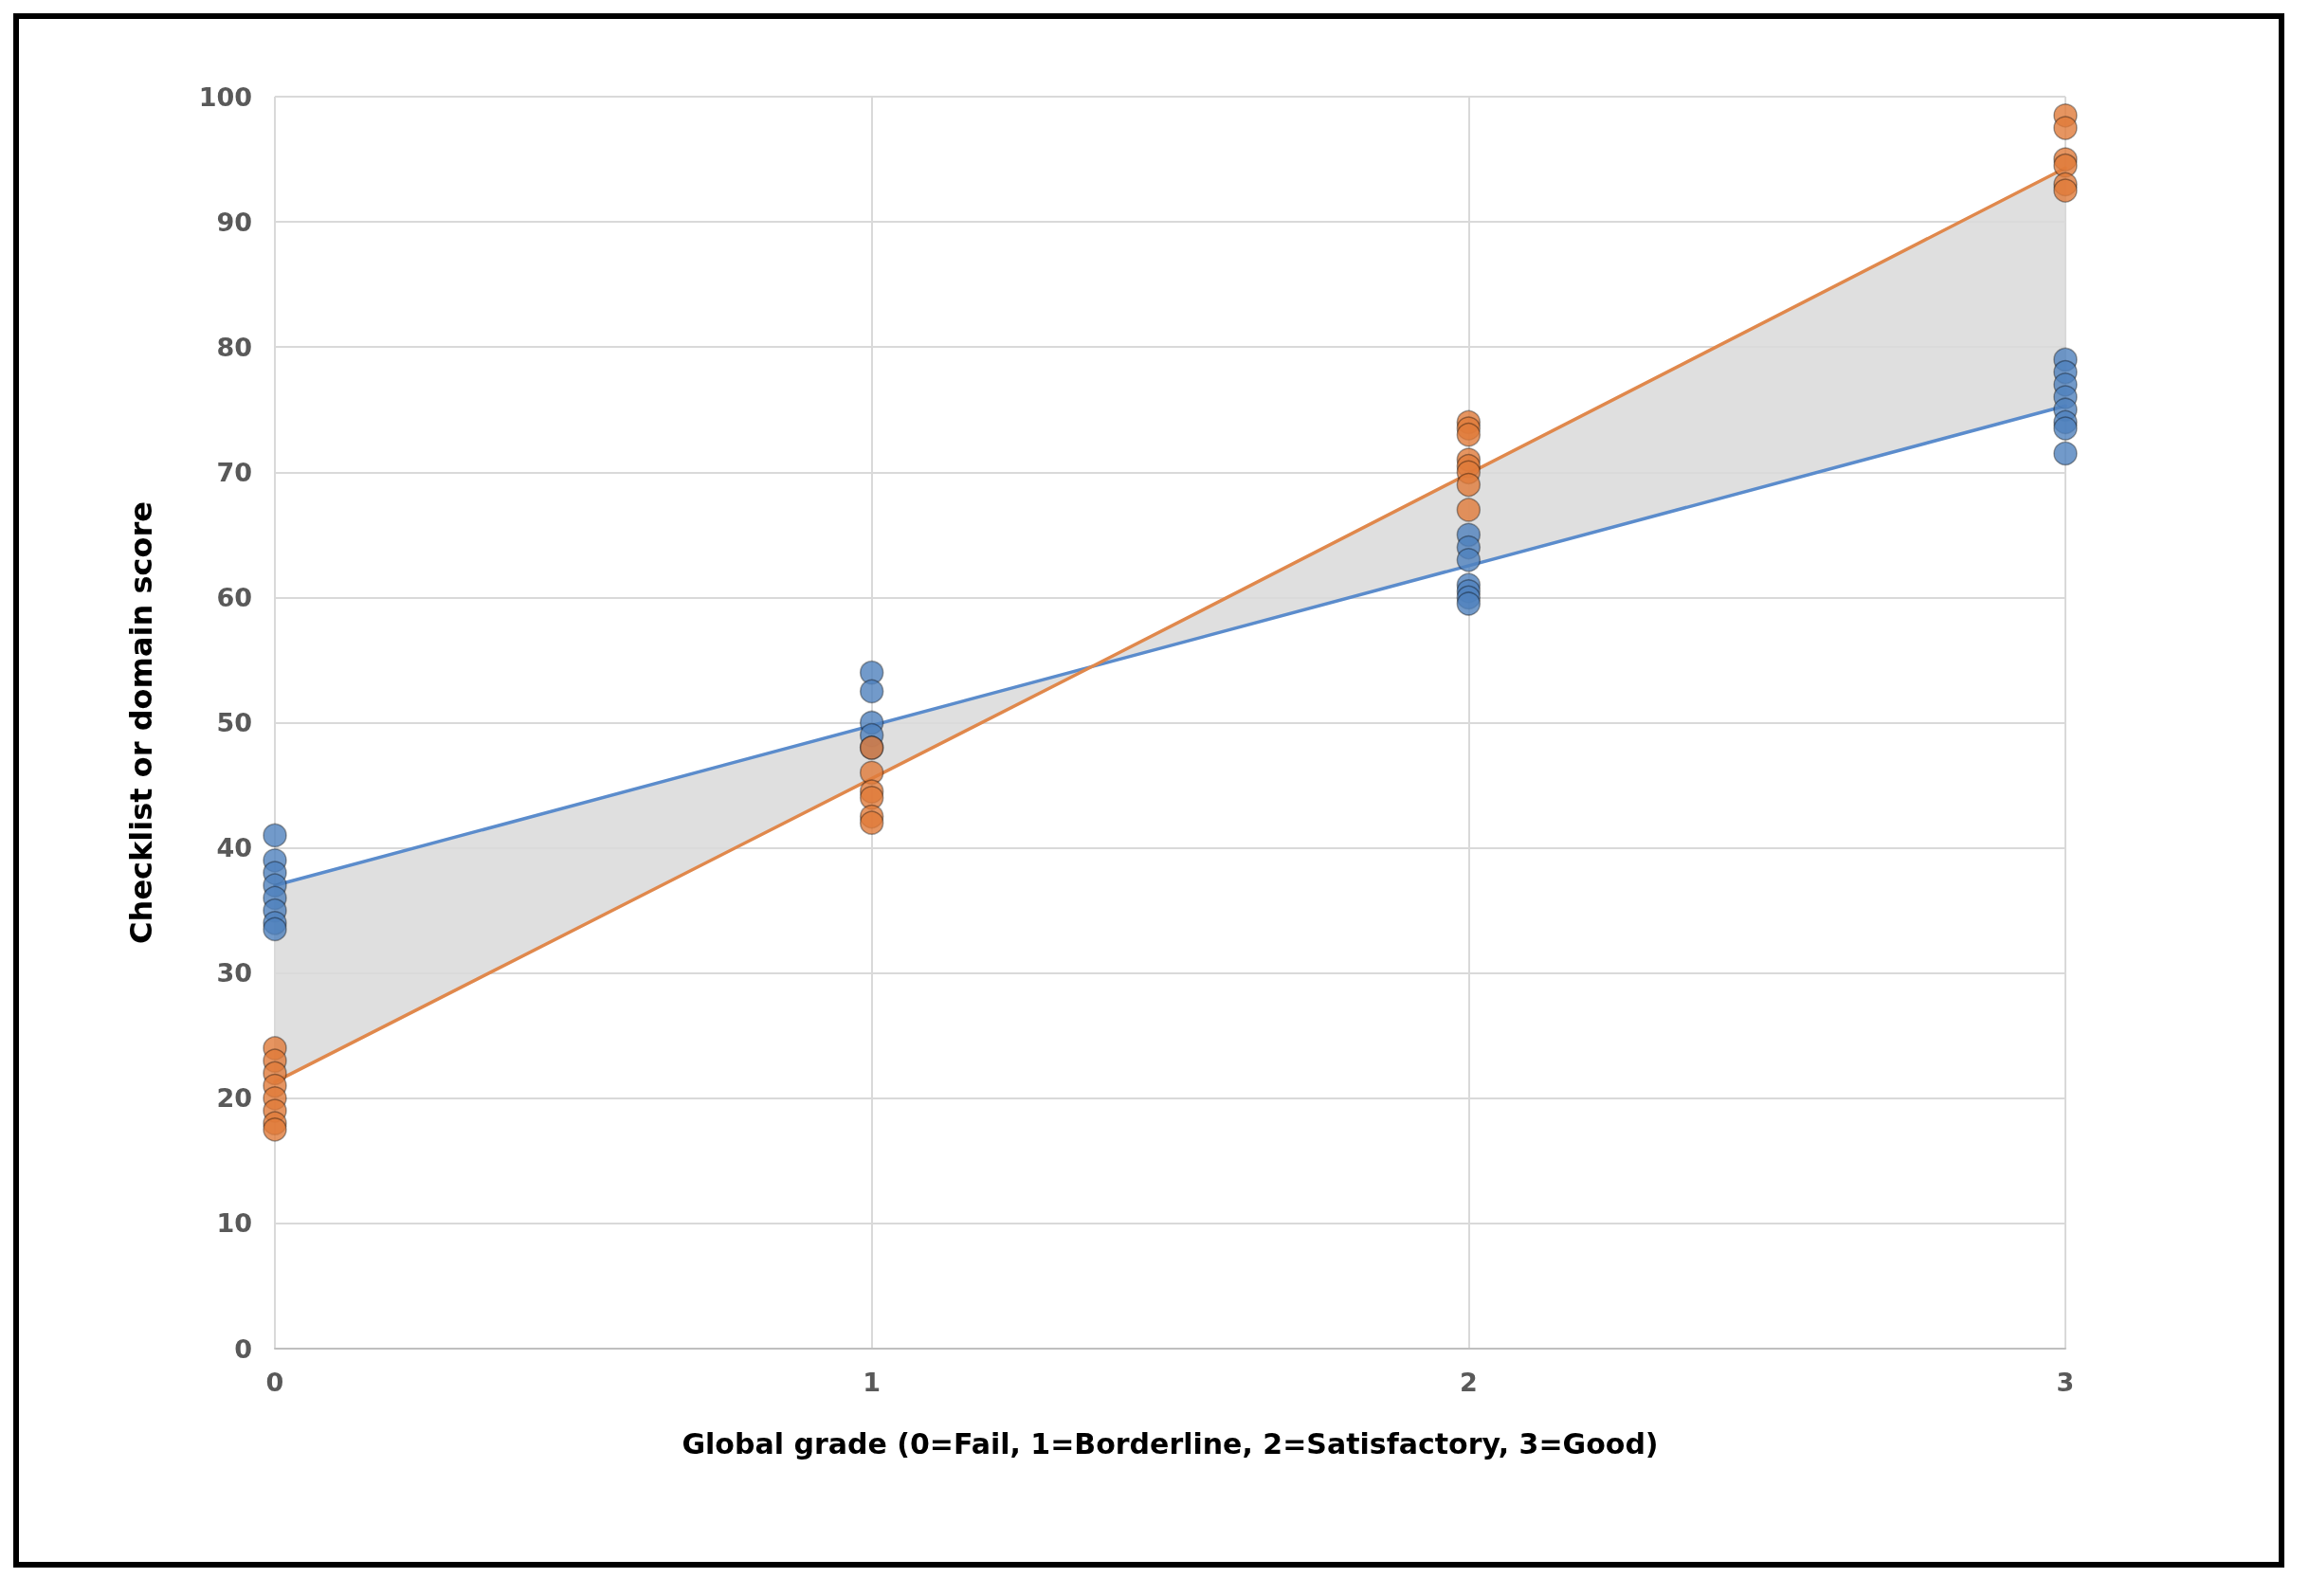 The height and width of the screenshot is (1596, 2309). Describe the element at coordinates (234, 848) in the screenshot. I see `y-tick-label: 40` at that location.